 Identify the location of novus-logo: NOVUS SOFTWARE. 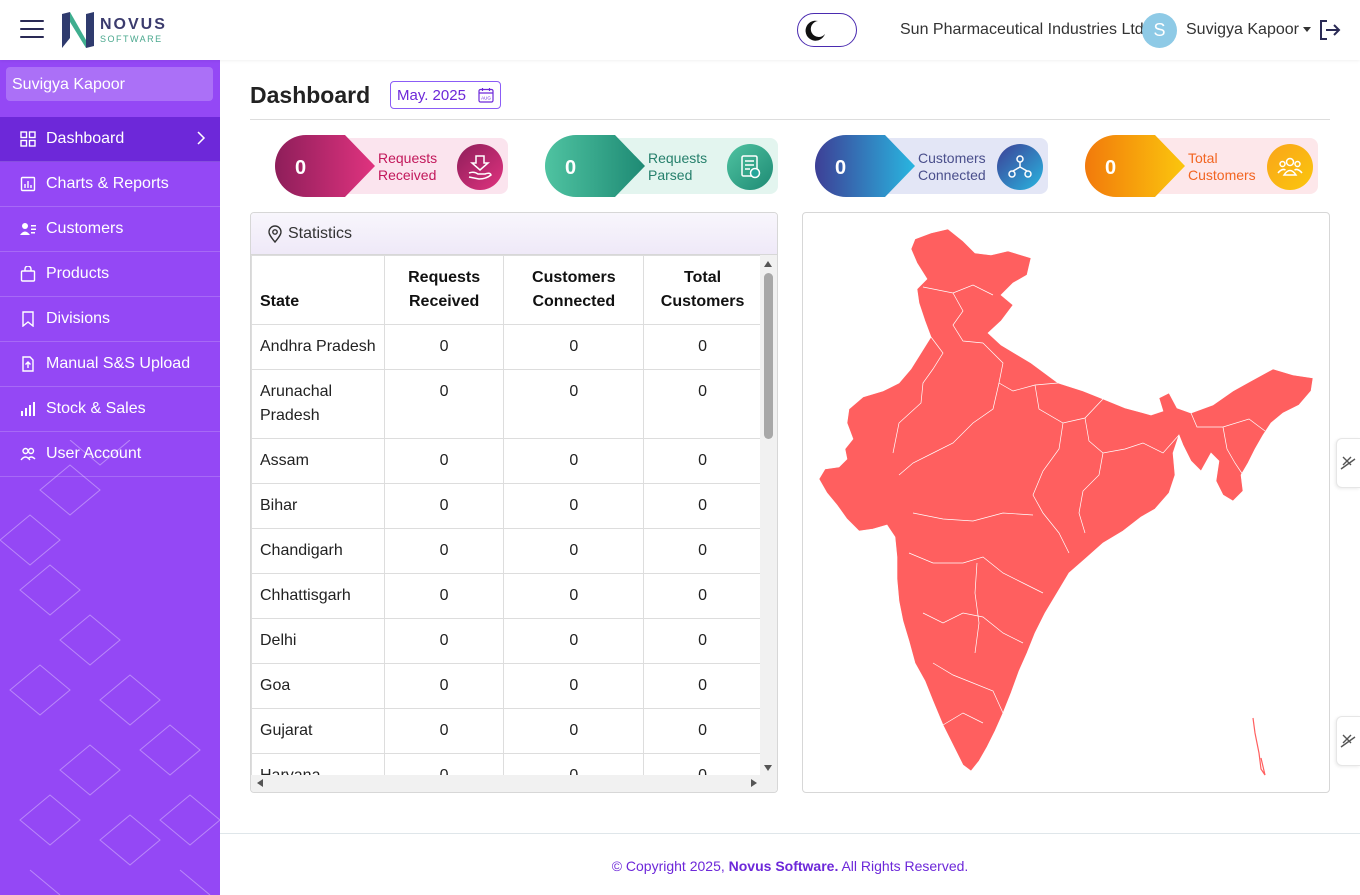
(113, 30).